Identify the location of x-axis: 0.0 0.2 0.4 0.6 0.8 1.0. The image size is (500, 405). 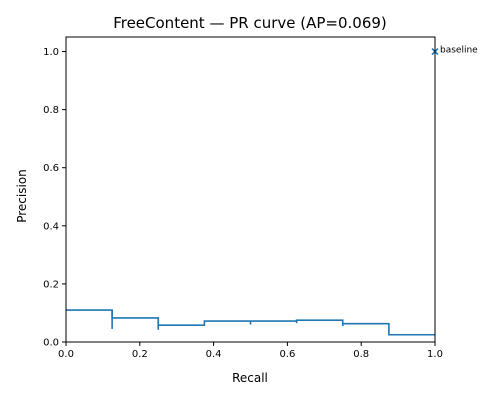
(250, 351).